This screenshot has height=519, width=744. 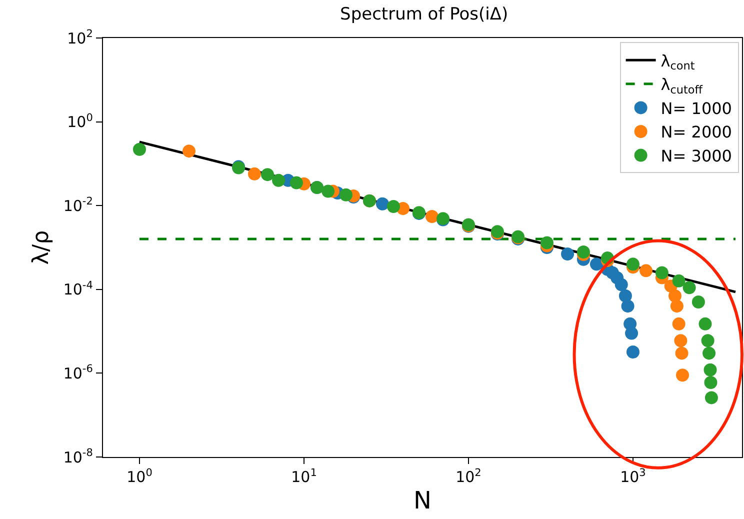 I want to click on y-axis-title: λ/ρ, so click(x=41, y=247).